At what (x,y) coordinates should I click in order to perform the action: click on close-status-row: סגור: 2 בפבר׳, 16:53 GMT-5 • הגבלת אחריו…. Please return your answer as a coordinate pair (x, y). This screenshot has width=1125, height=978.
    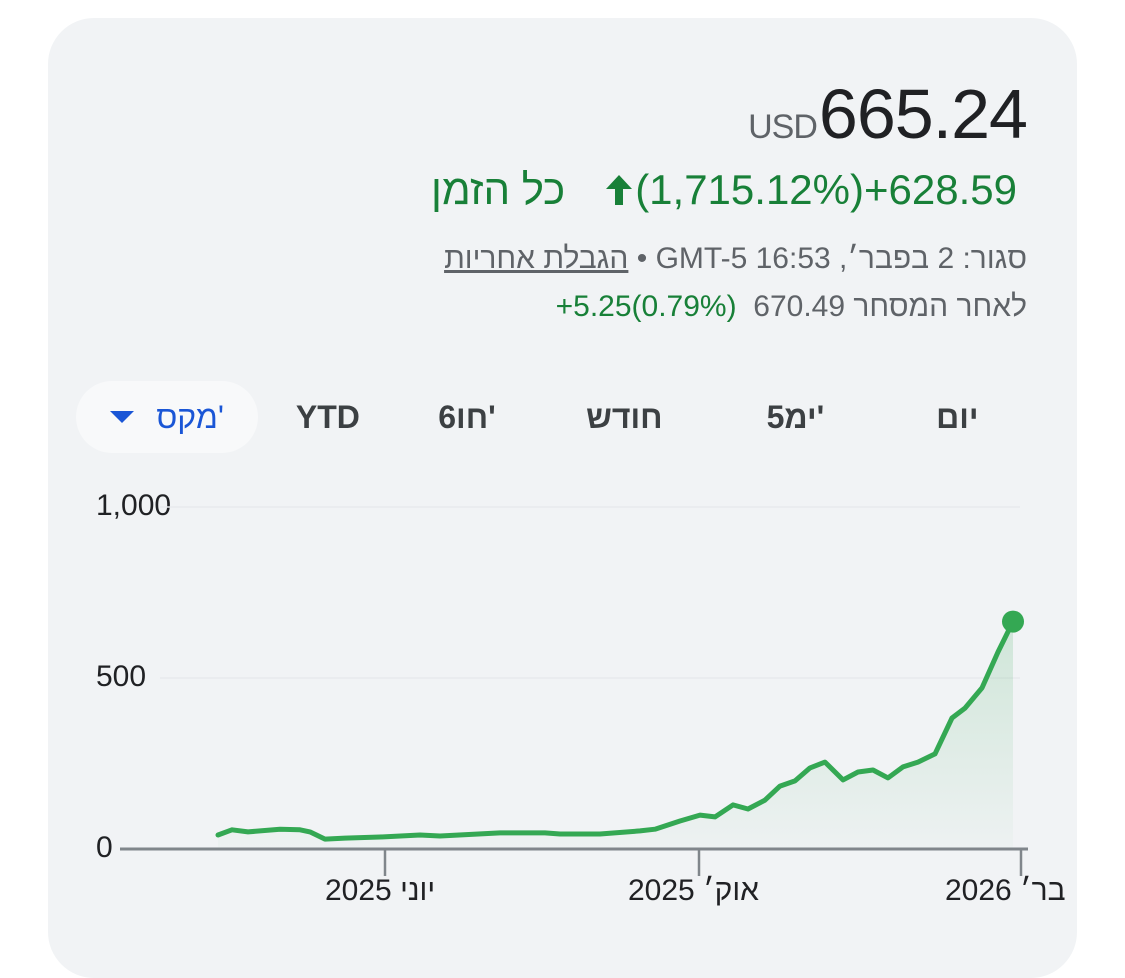
    Looking at the image, I should click on (735, 259).